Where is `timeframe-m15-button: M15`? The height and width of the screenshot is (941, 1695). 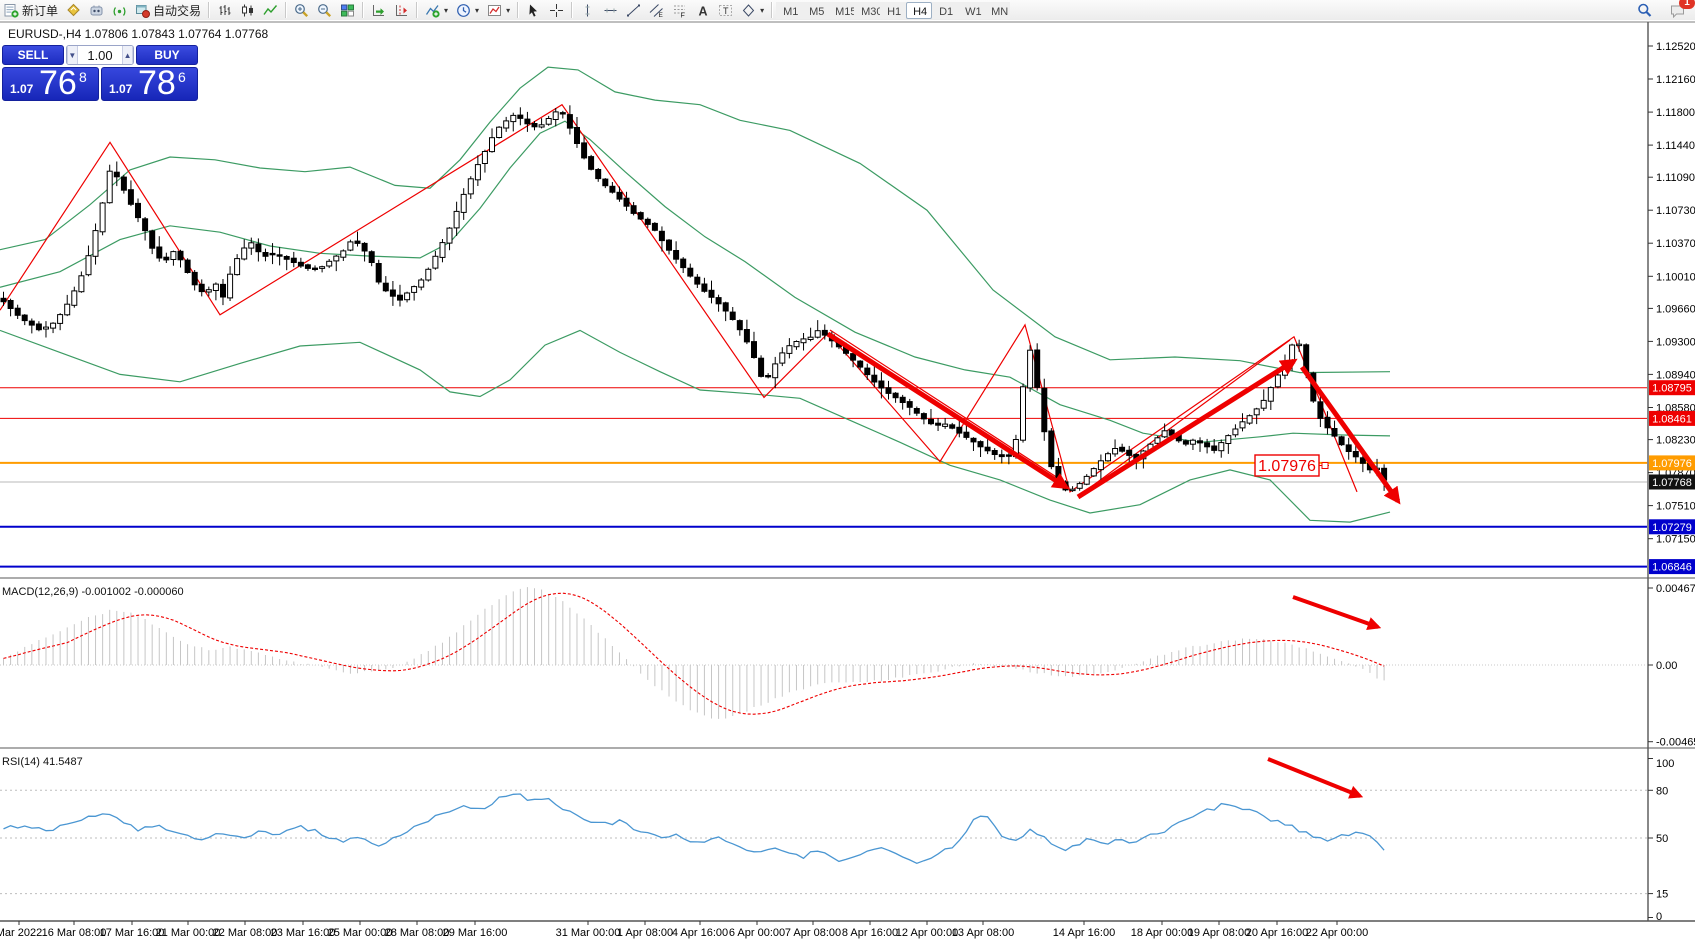
timeframe-m15-button: M15 is located at coordinates (842, 10).